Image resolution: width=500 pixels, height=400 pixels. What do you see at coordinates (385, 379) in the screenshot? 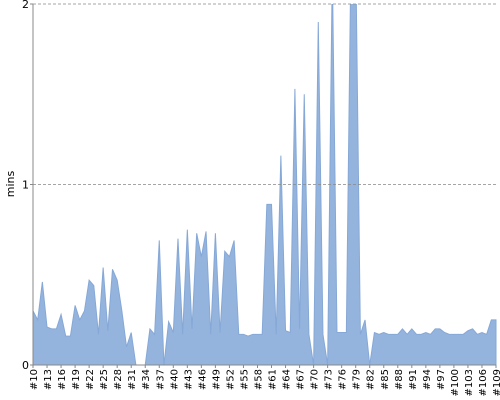
I see `x-tick-label: #85` at bounding box center [385, 379].